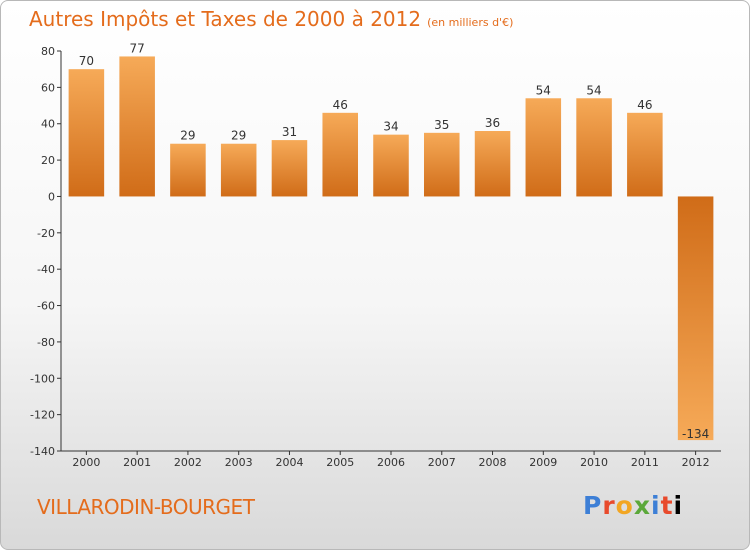  What do you see at coordinates (593, 505) in the screenshot?
I see `logo-letter: P` at bounding box center [593, 505].